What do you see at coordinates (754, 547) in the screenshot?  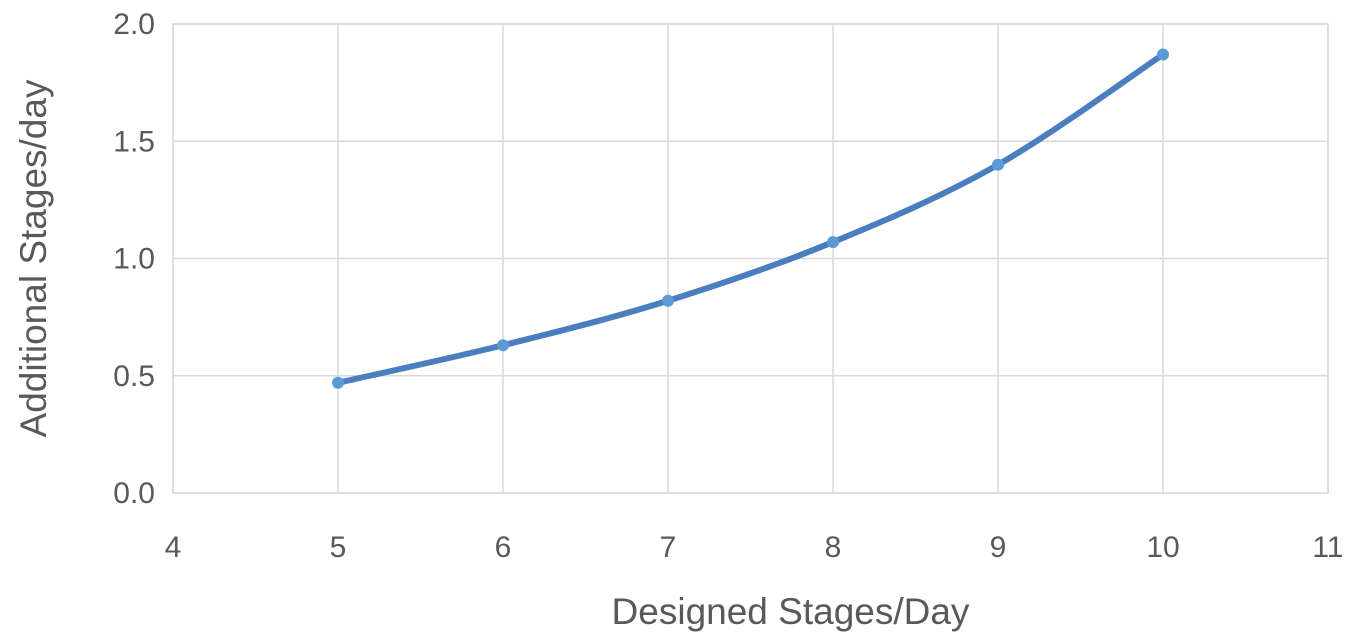 I see `x-axis-ticks: 4 5 6 7 8 9 10 11` at bounding box center [754, 547].